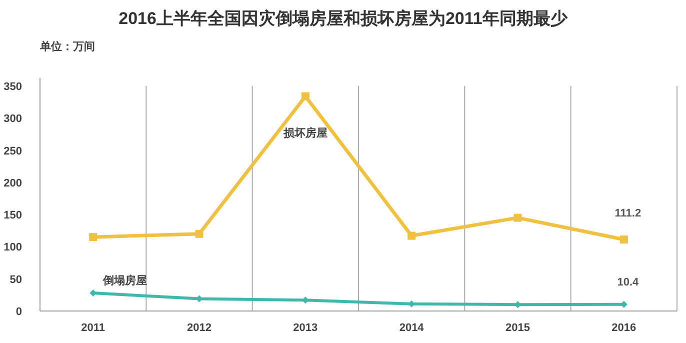  What do you see at coordinates (624, 328) in the screenshot?
I see `x-tick-label: 2016` at bounding box center [624, 328].